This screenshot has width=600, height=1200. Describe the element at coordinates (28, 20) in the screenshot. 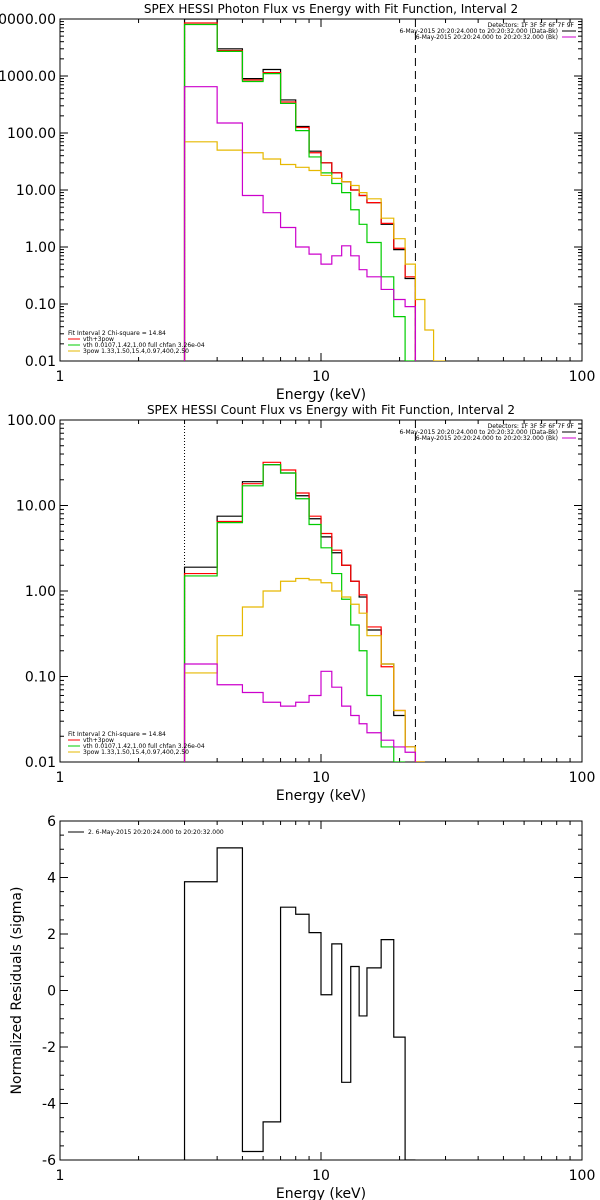

I see `y-tick-label: 10000.00` at that location.